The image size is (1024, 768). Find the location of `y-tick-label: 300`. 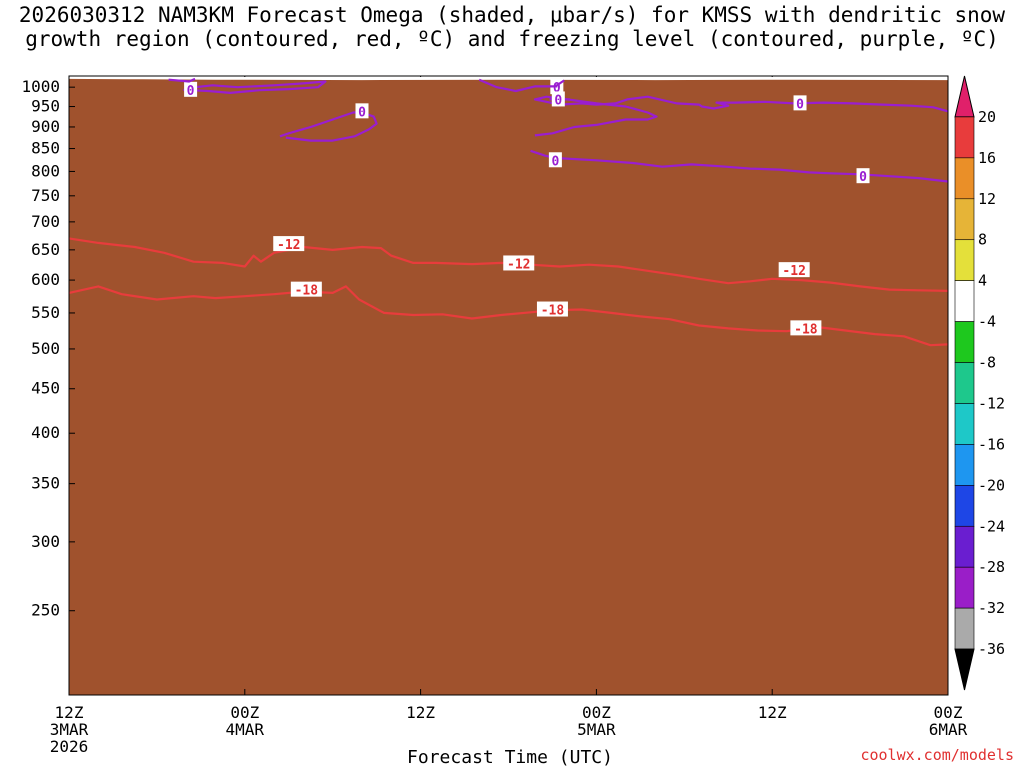

y-tick-label: 300 is located at coordinates (45, 541).